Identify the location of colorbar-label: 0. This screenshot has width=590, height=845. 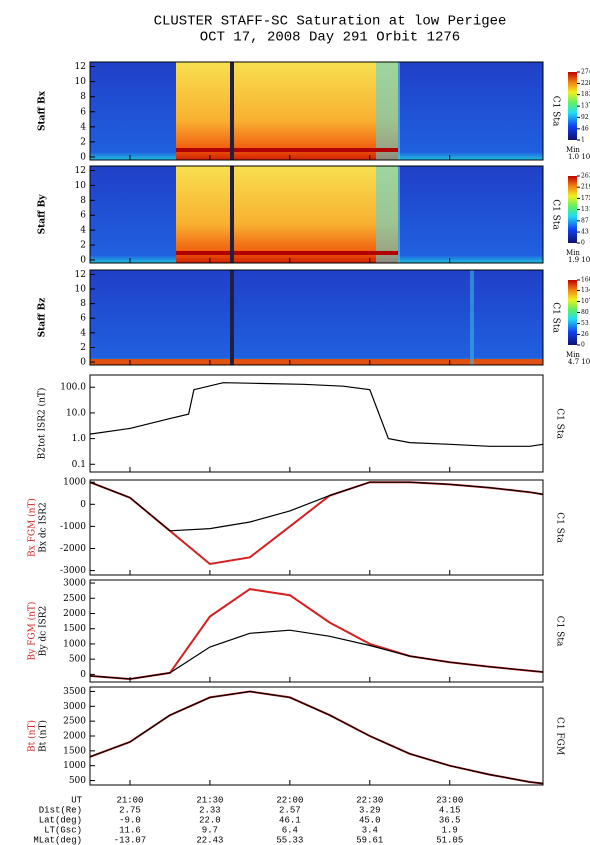
(583, 345).